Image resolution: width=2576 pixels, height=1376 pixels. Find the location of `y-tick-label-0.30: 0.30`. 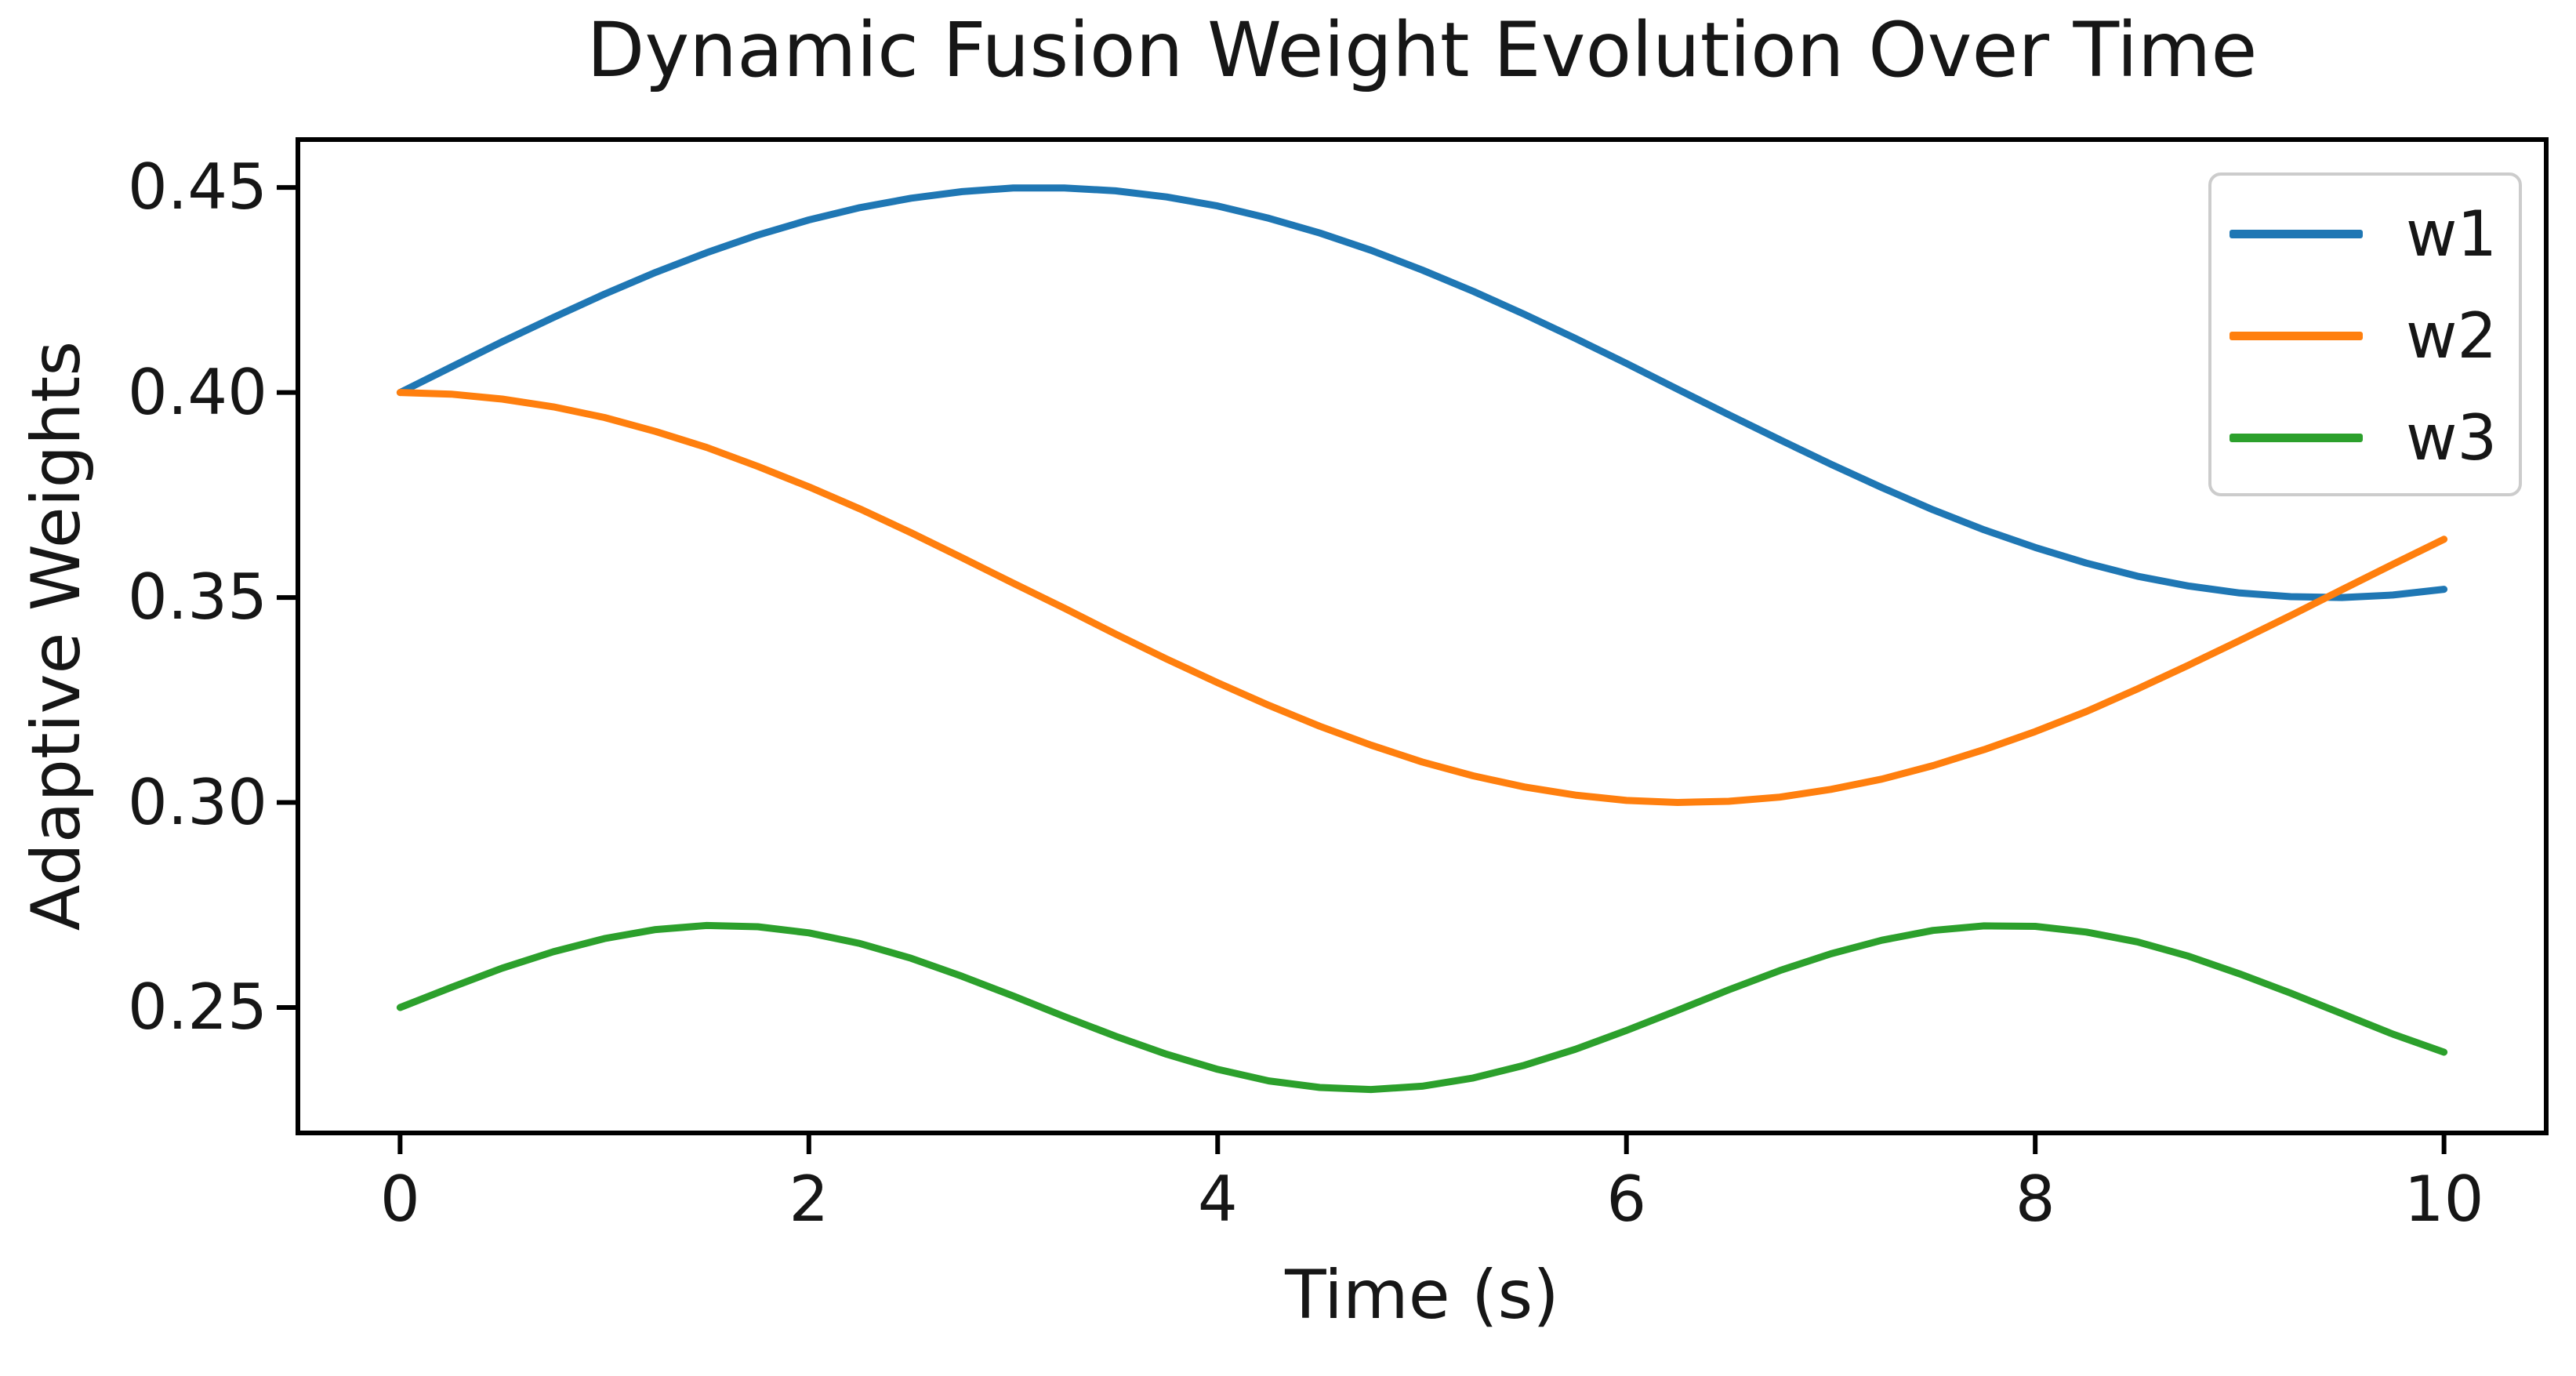

y-tick-label-0.30: 0.30 is located at coordinates (197, 802).